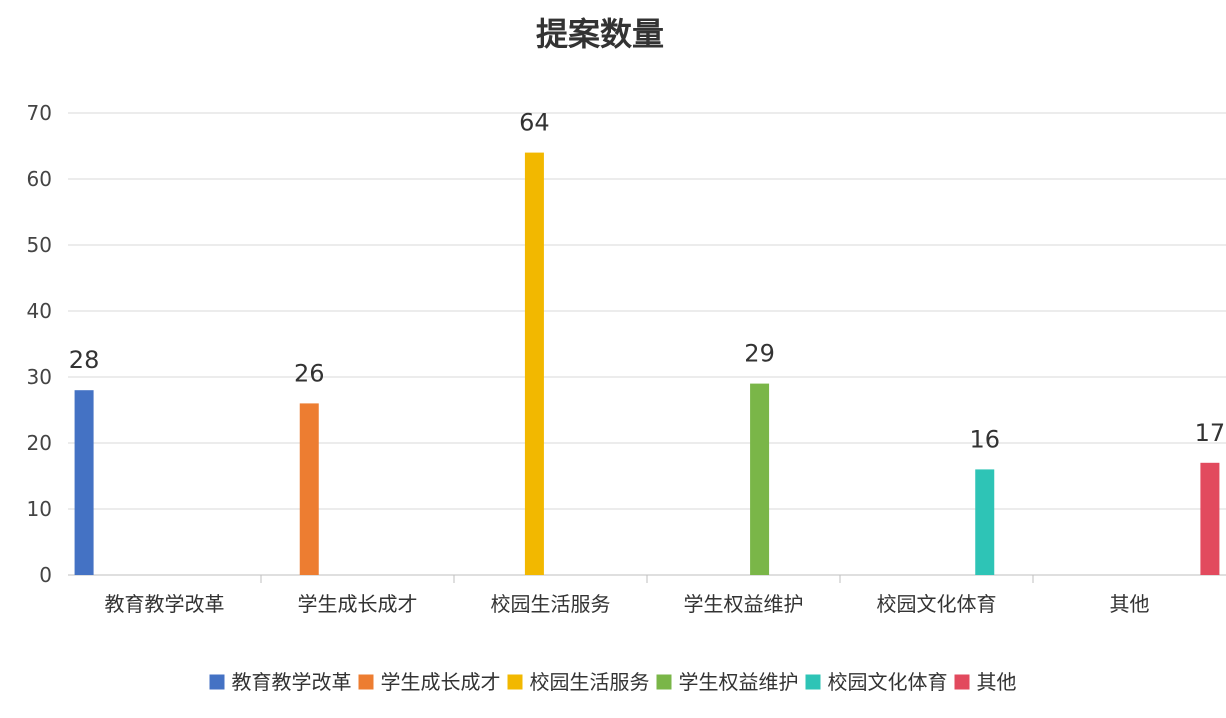  Describe the element at coordinates (358, 604) in the screenshot. I see `x-tick-label: 学生成长成才` at that location.